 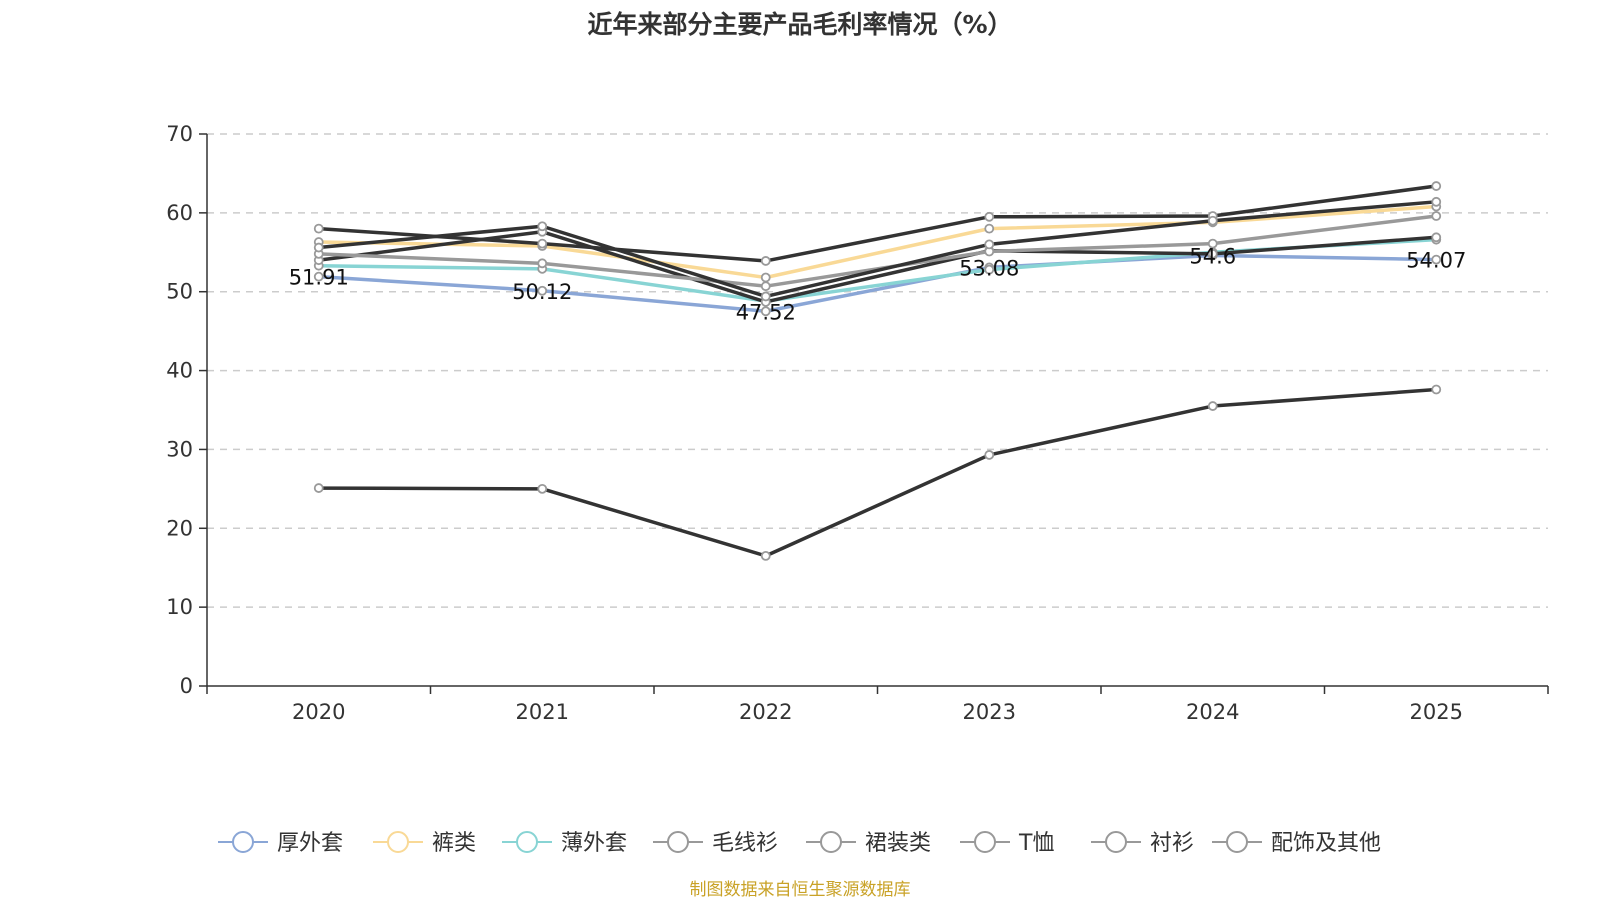 I want to click on legend-item: 厚外套, so click(x=280, y=843).